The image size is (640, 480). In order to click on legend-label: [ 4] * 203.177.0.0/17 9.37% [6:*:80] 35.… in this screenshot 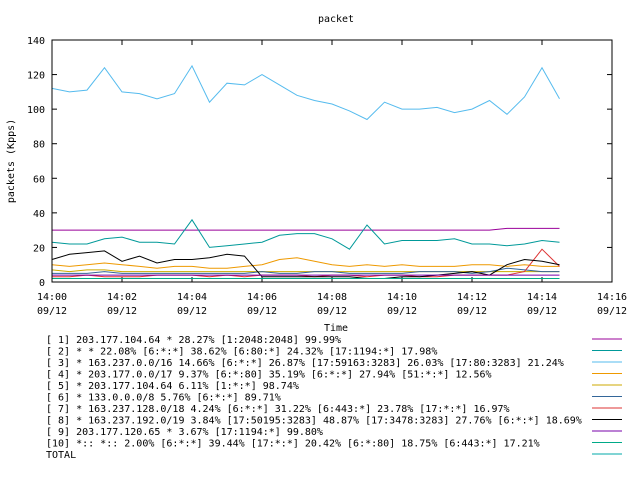, I will do `click(269, 375)`.